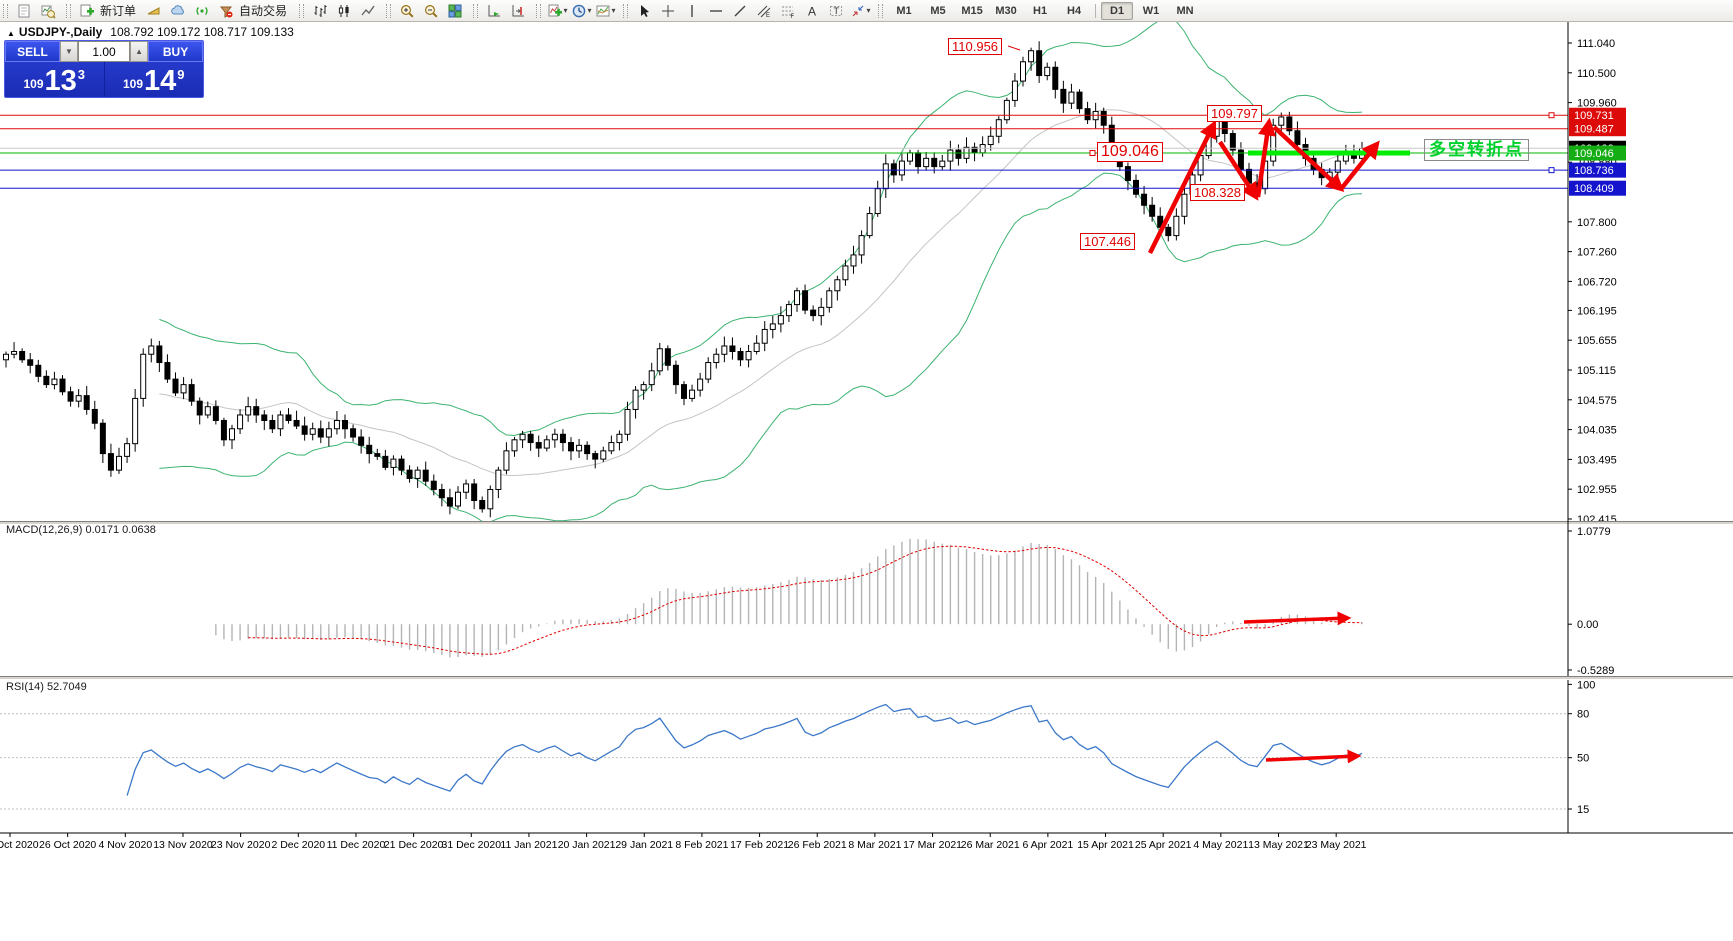 The width and height of the screenshot is (1733, 941). I want to click on ohlc-quotes: 108.792 109.172 108.717 109.133, so click(202, 32).